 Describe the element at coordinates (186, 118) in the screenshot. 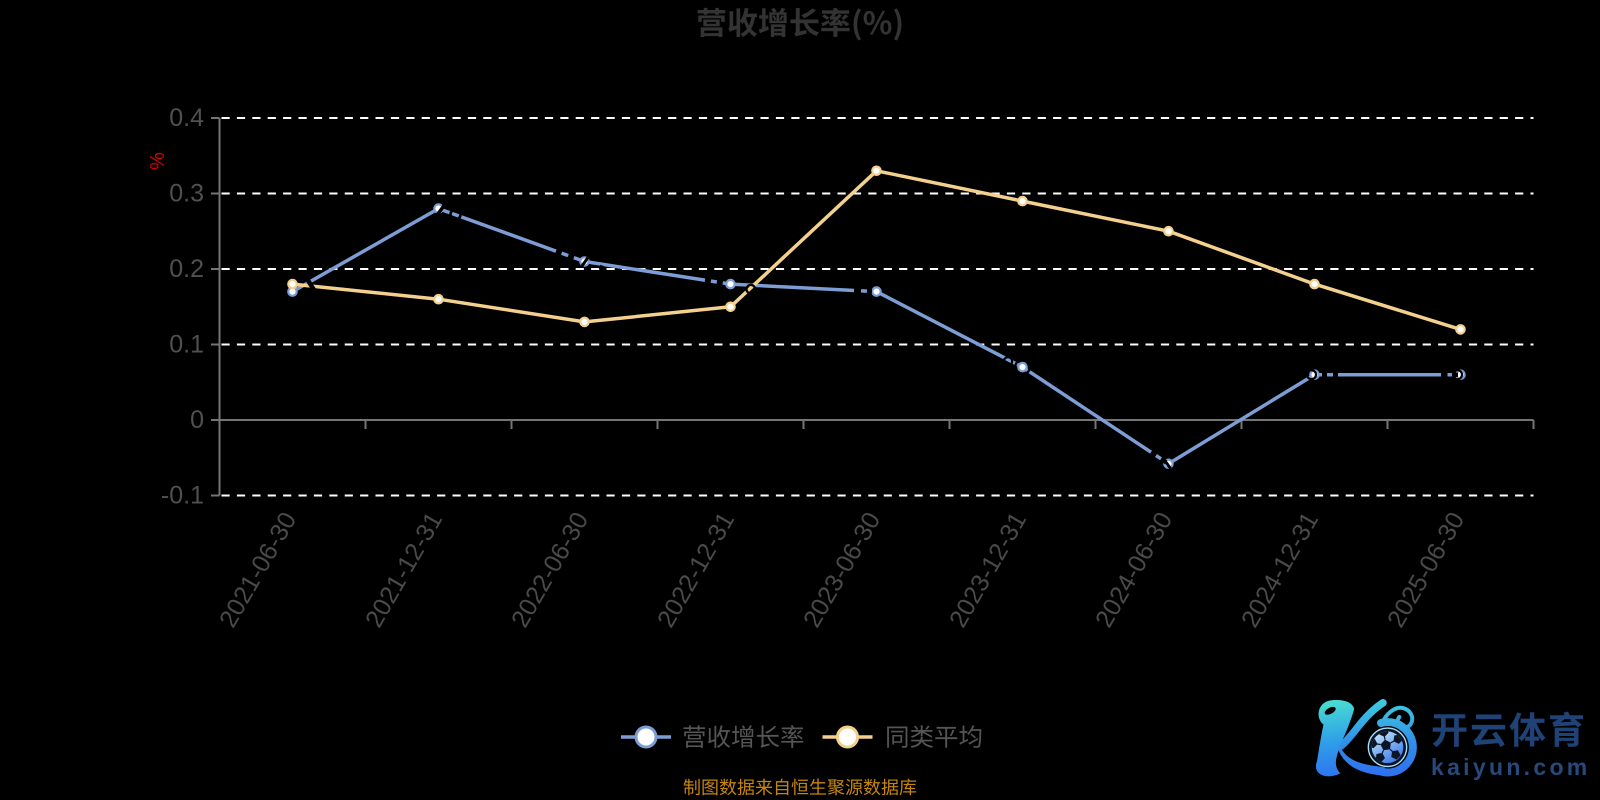

I see `svg-text: 0.4` at that location.